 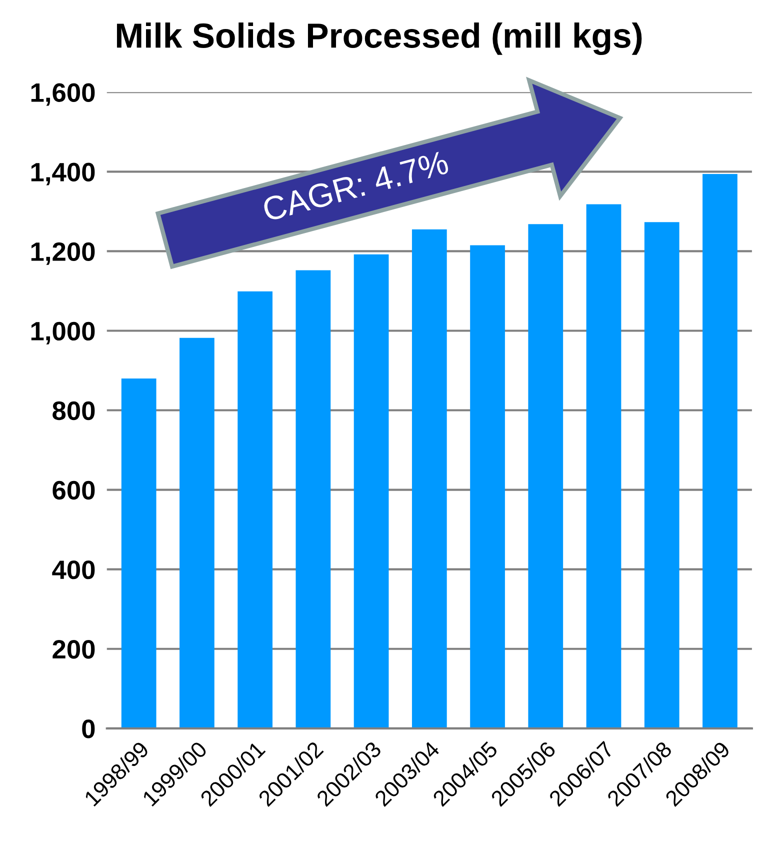 What do you see at coordinates (73, 649) in the screenshot?
I see `y-tick-label: 200` at bounding box center [73, 649].